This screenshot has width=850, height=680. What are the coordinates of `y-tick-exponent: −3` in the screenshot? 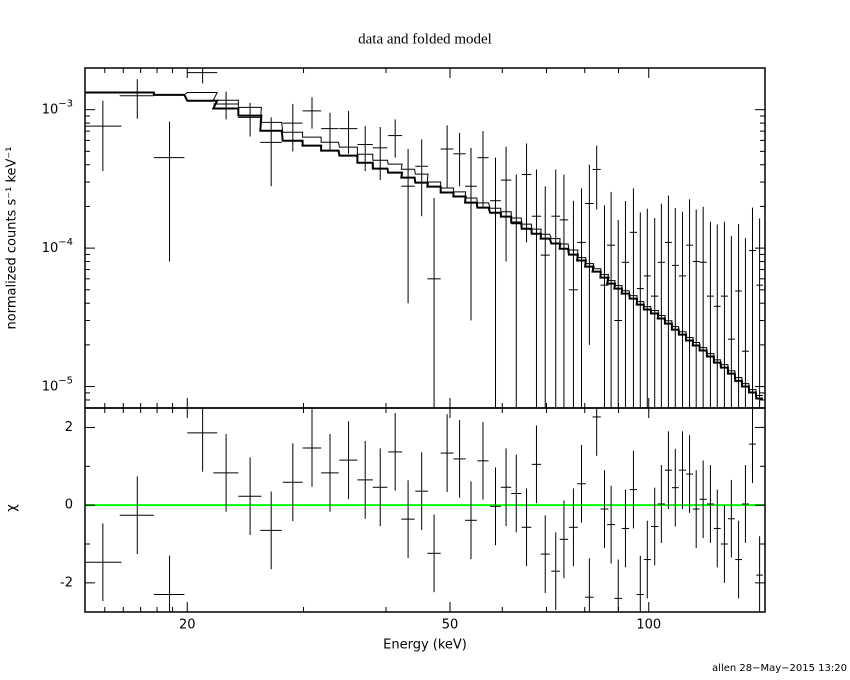 It's located at (65, 104).